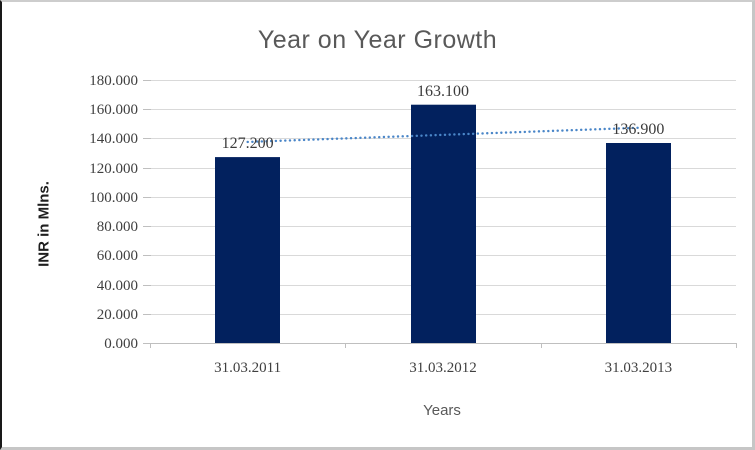 This screenshot has height=450, width=755. What do you see at coordinates (117, 314) in the screenshot?
I see `y-tick-label: 20.000` at bounding box center [117, 314].